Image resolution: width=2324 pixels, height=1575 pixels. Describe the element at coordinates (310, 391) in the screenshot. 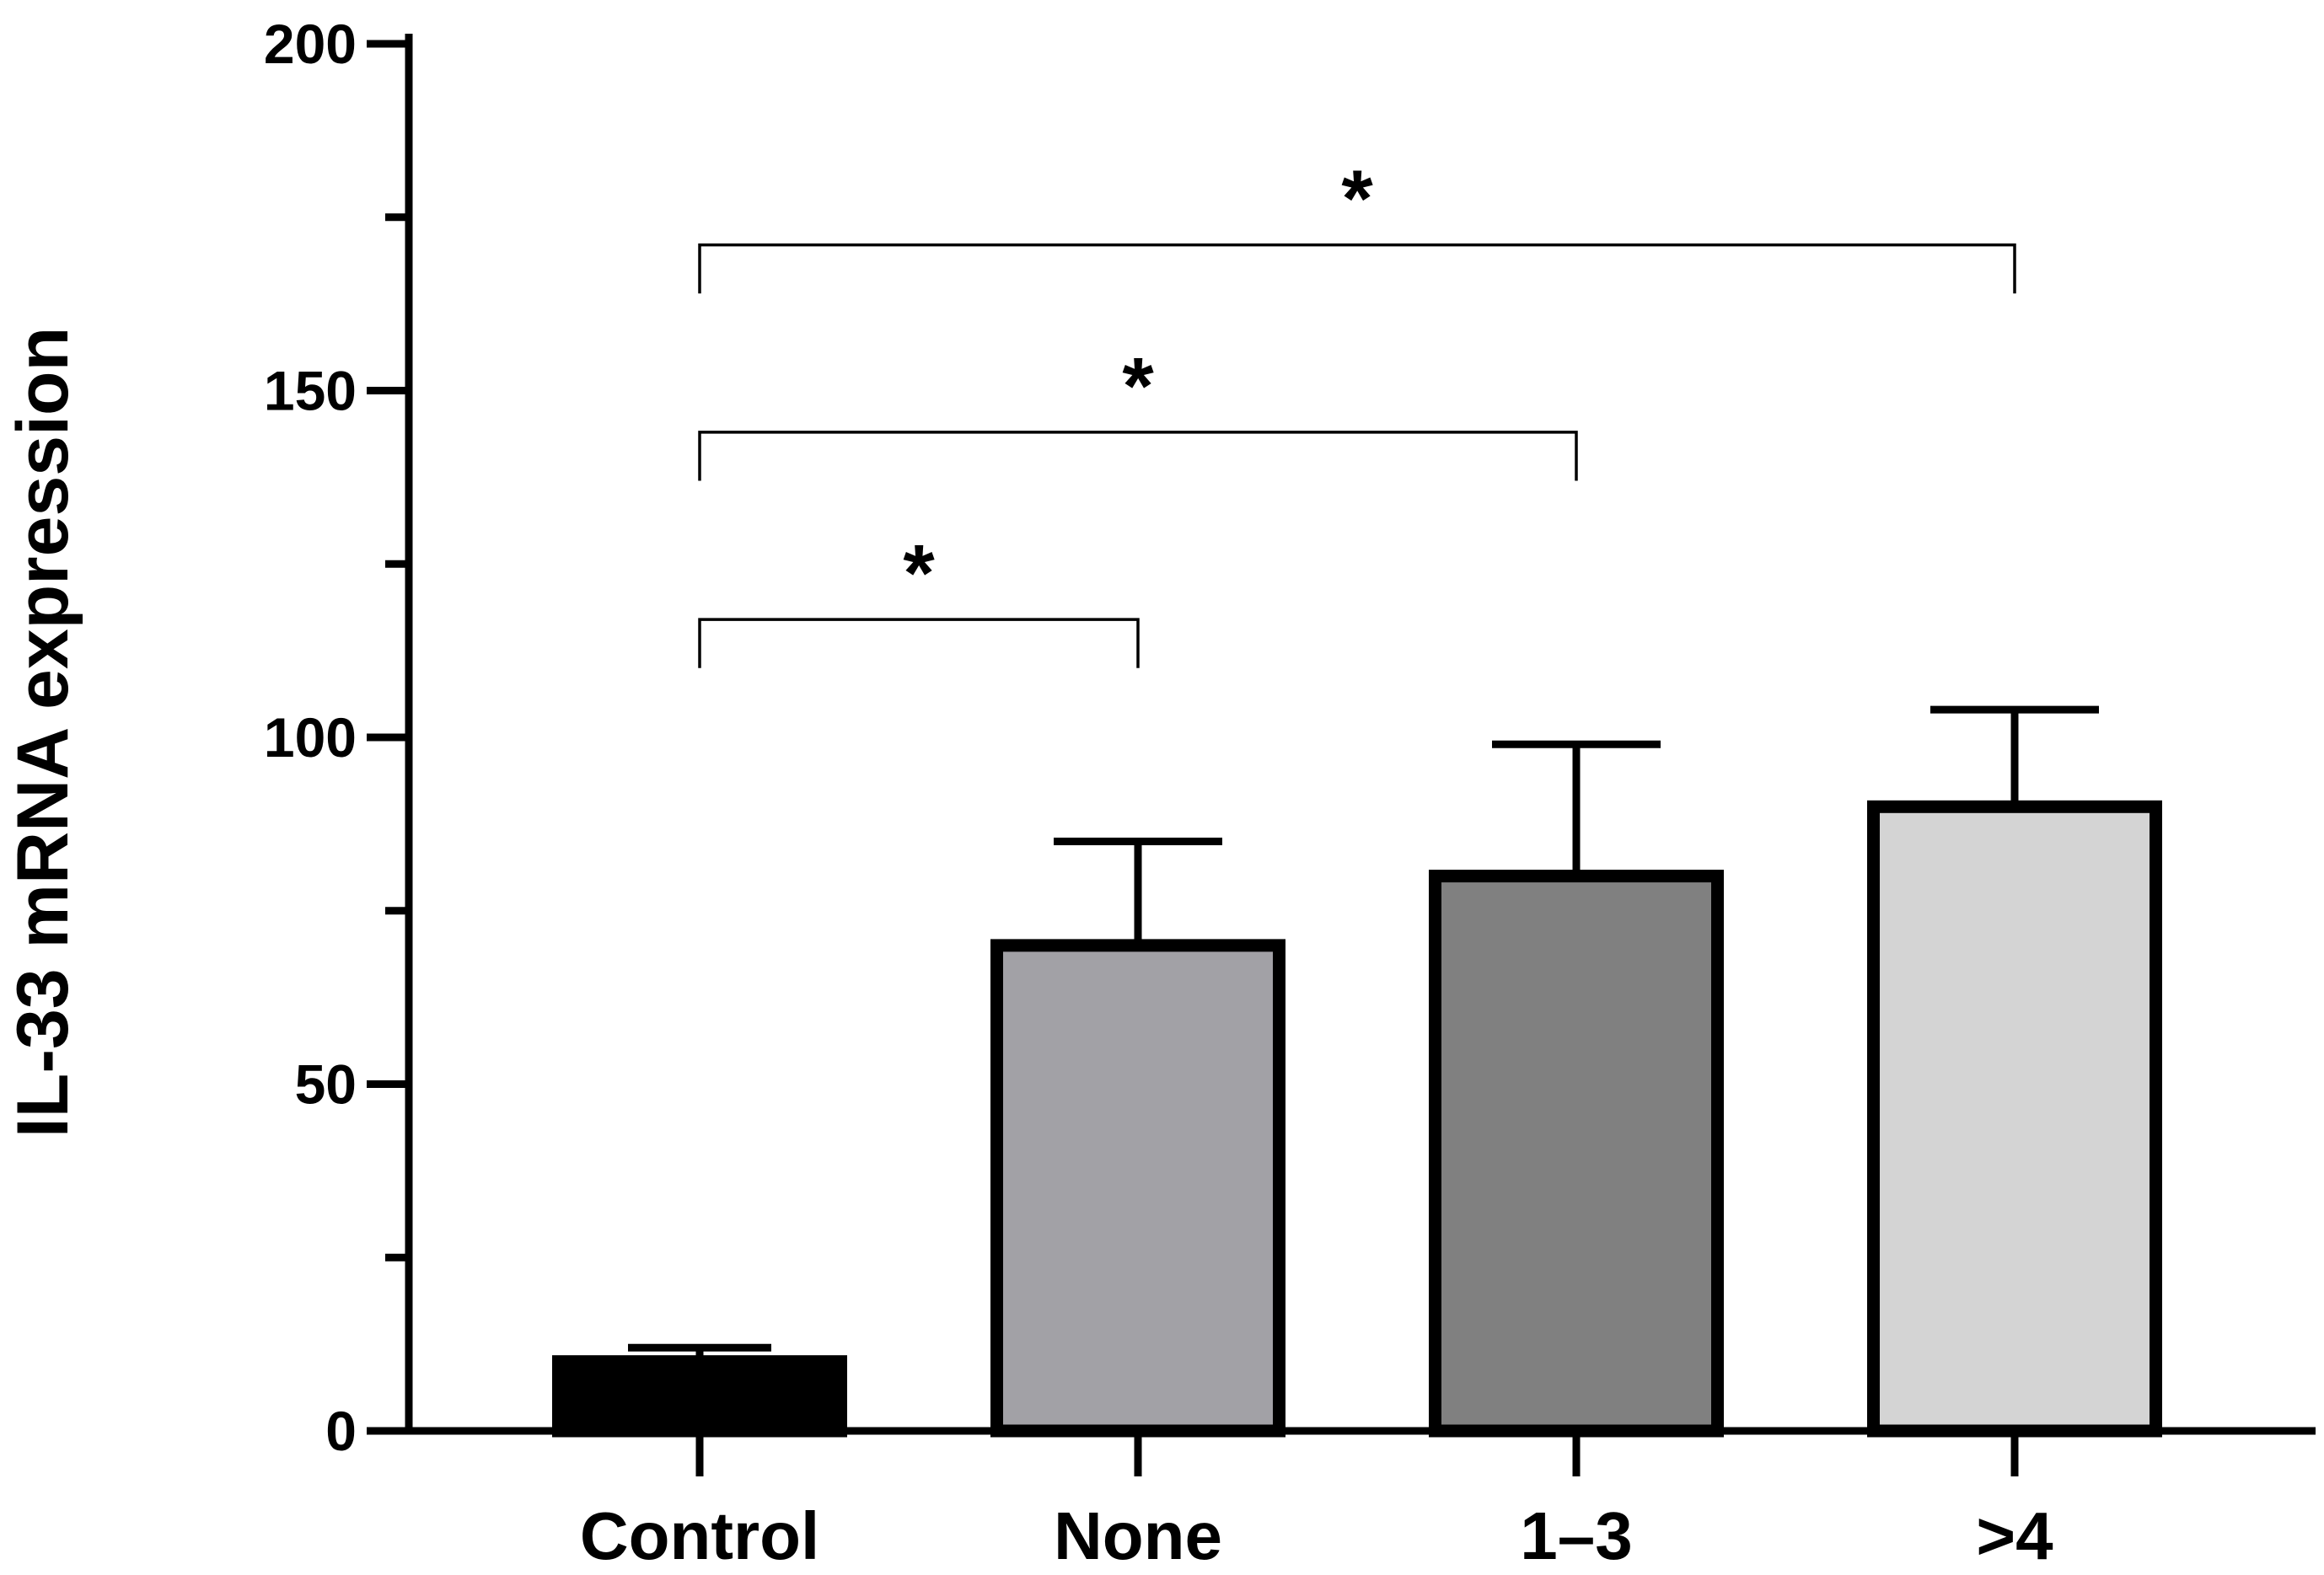

I see `y-tick-label: 150` at that location.